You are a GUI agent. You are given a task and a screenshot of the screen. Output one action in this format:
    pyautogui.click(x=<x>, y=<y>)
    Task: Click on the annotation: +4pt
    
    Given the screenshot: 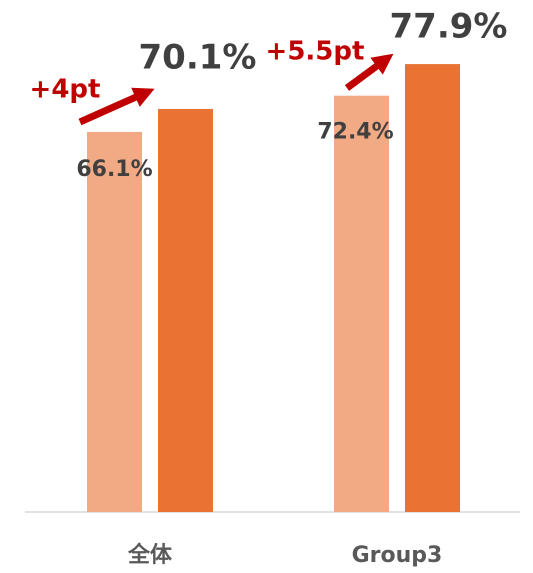 What is the action you would take?
    pyautogui.click(x=65, y=90)
    